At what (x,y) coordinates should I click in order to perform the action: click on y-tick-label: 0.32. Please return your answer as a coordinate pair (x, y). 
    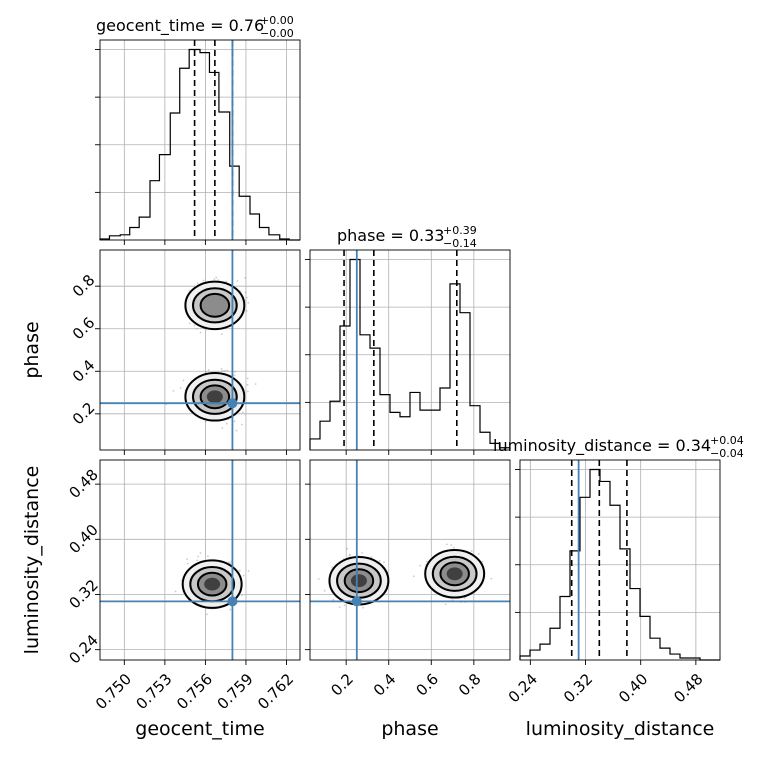
    Looking at the image, I should click on (83, 594).